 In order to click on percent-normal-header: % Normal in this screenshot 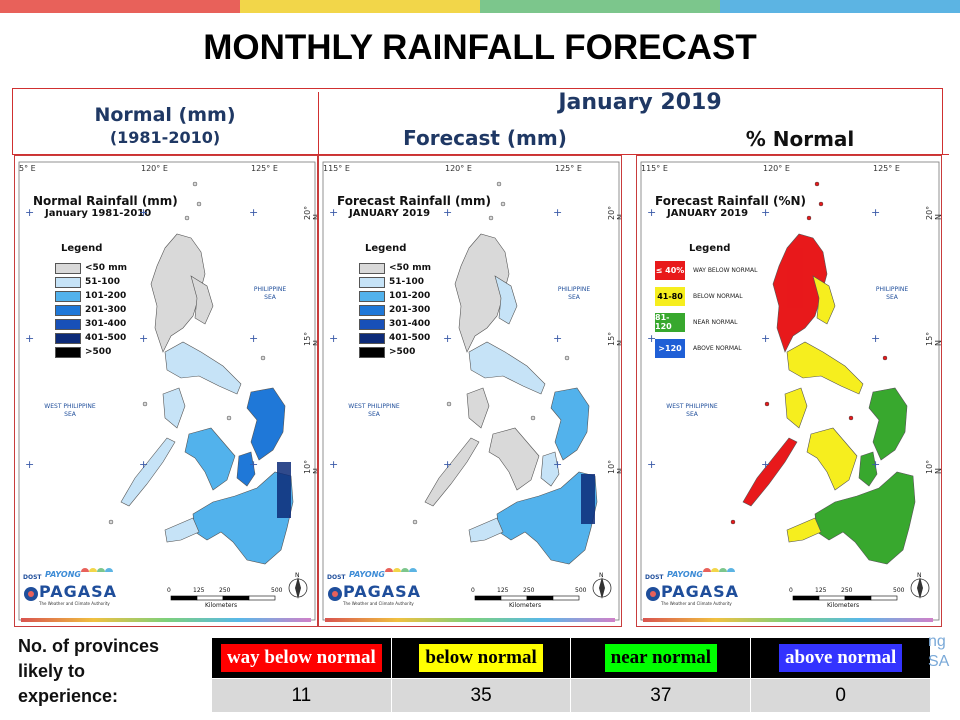, I will do `click(800, 139)`.